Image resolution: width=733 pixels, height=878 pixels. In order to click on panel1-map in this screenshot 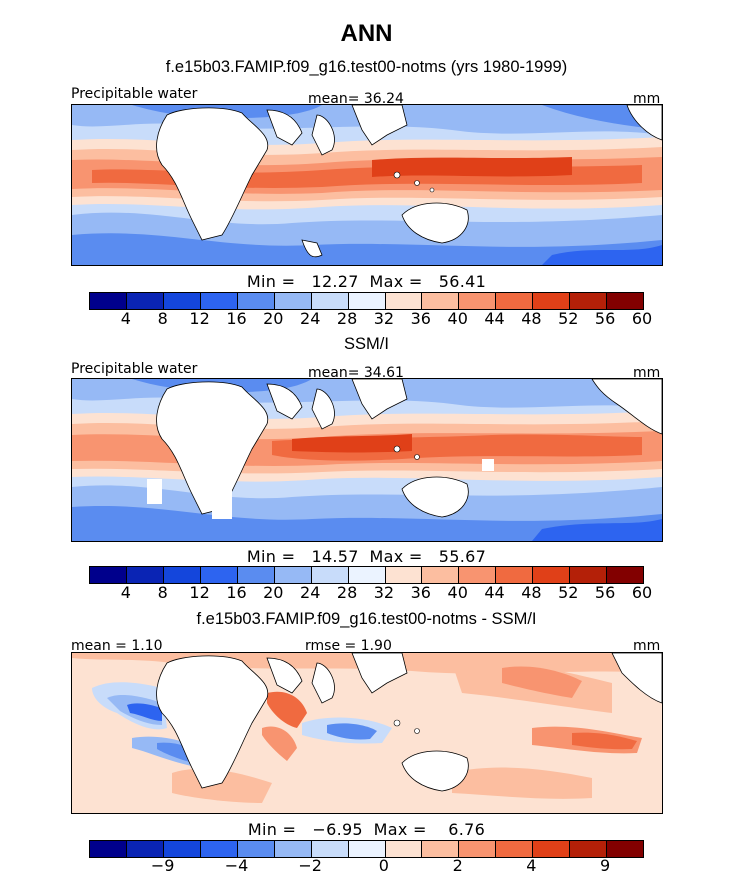, I will do `click(367, 185)`.